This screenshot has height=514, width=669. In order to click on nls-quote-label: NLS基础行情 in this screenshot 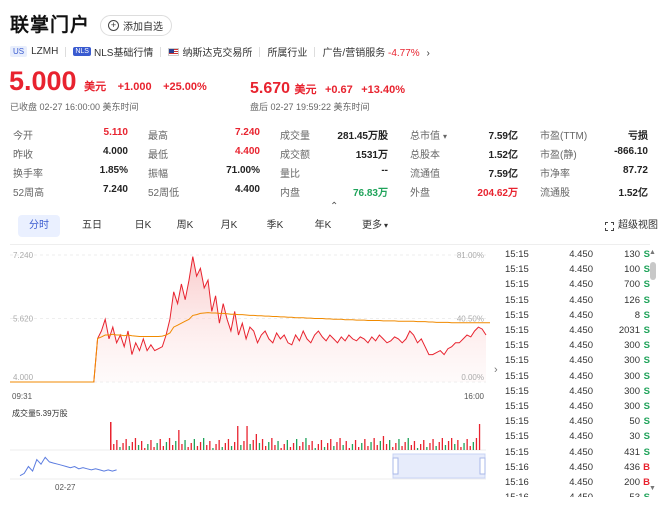, I will do `click(123, 53)`.